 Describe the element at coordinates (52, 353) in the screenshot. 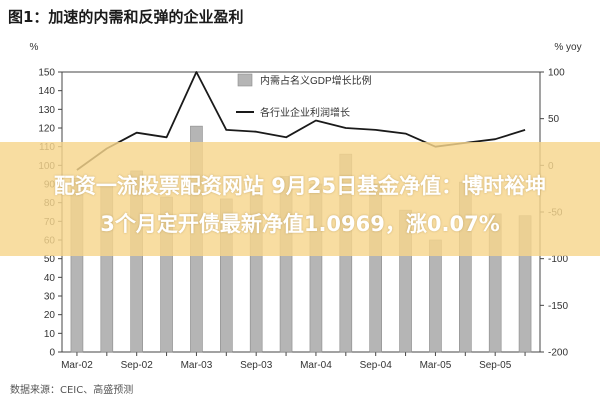

I see `left-axis-tick-label: 0` at that location.